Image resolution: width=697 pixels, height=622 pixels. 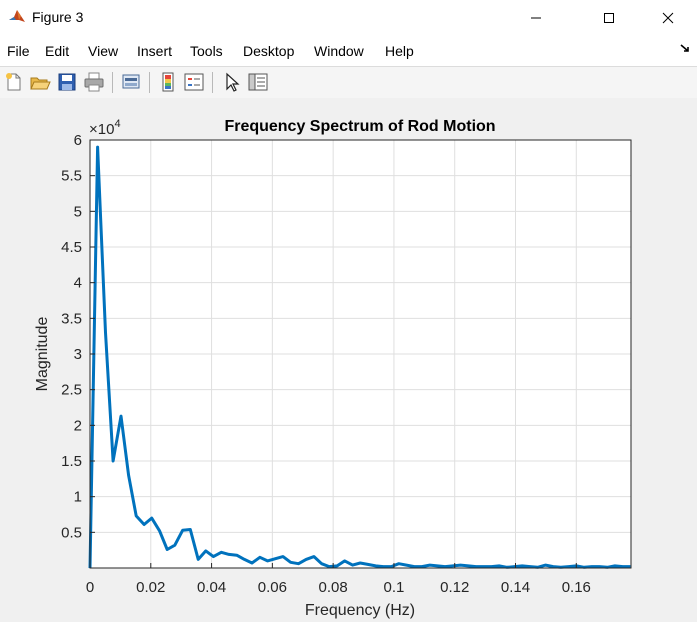 I want to click on new-figure-icon, so click(x=14, y=82).